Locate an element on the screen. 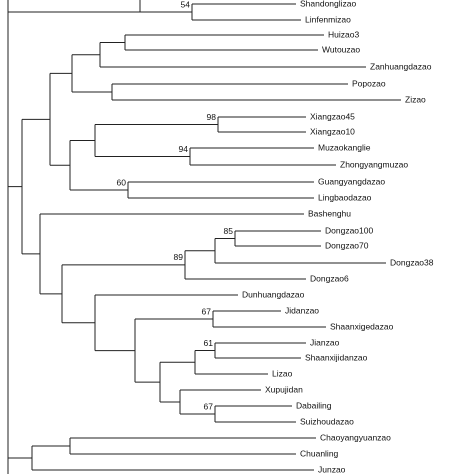  taxon-label: Dongzao38 is located at coordinates (412, 262).